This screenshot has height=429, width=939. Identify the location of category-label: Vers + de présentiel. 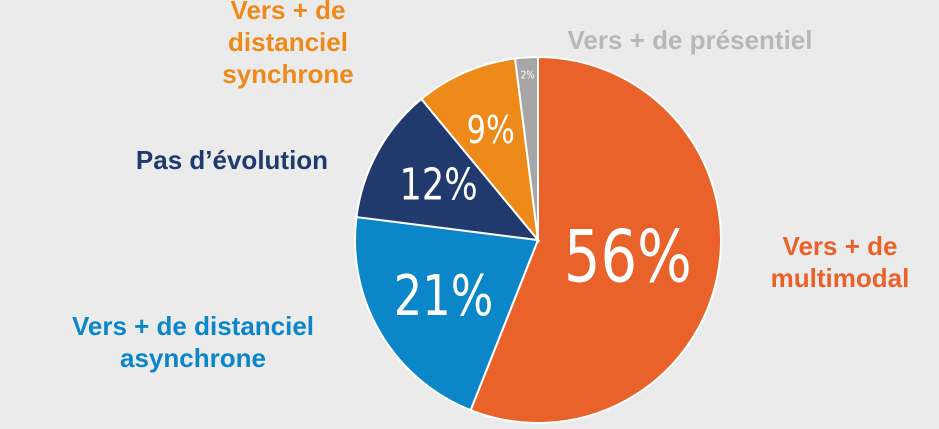
(690, 40).